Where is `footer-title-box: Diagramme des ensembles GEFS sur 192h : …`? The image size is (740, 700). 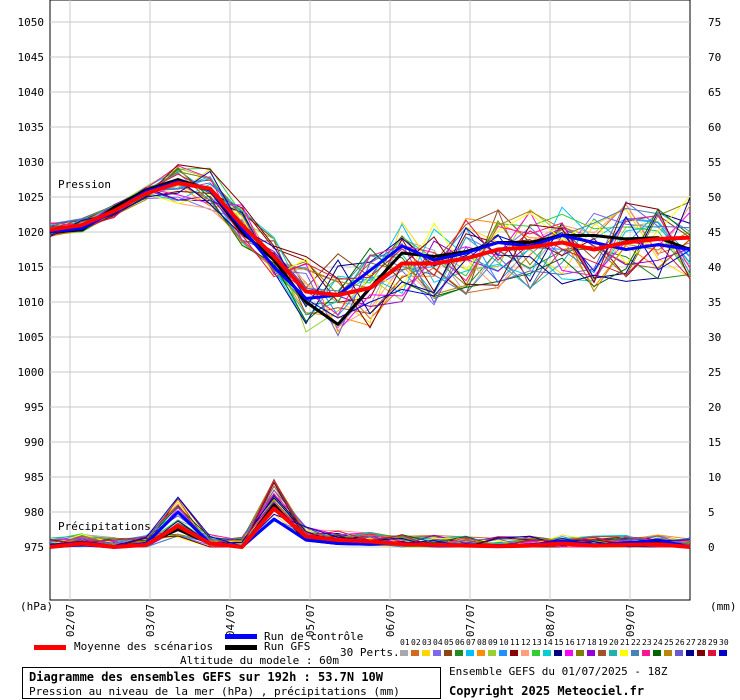
footer-title-box: Diagramme des ensembles GEFS sur 192h : … is located at coordinates (231, 683).